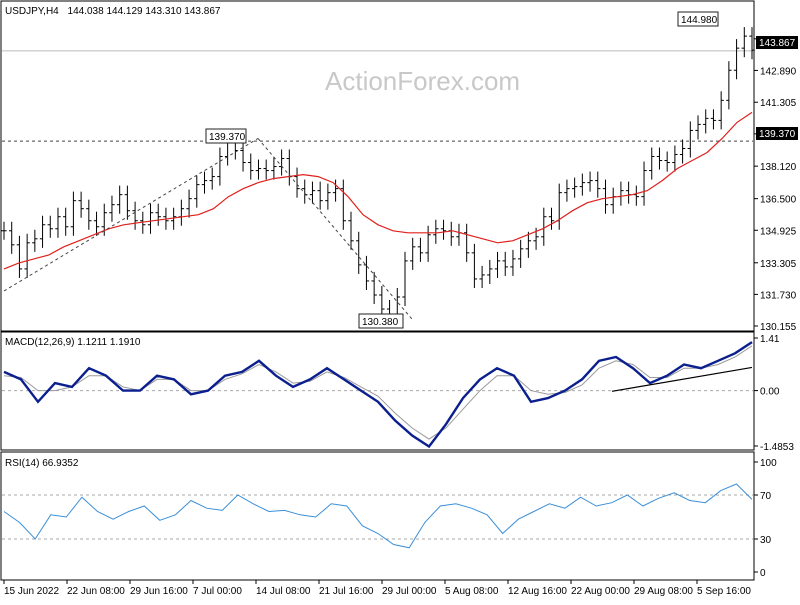 The height and width of the screenshot is (605, 800). What do you see at coordinates (144, 11) in the screenshot?
I see `ohlc-values: 144.038 144.129 143.310 143.867` at bounding box center [144, 11].